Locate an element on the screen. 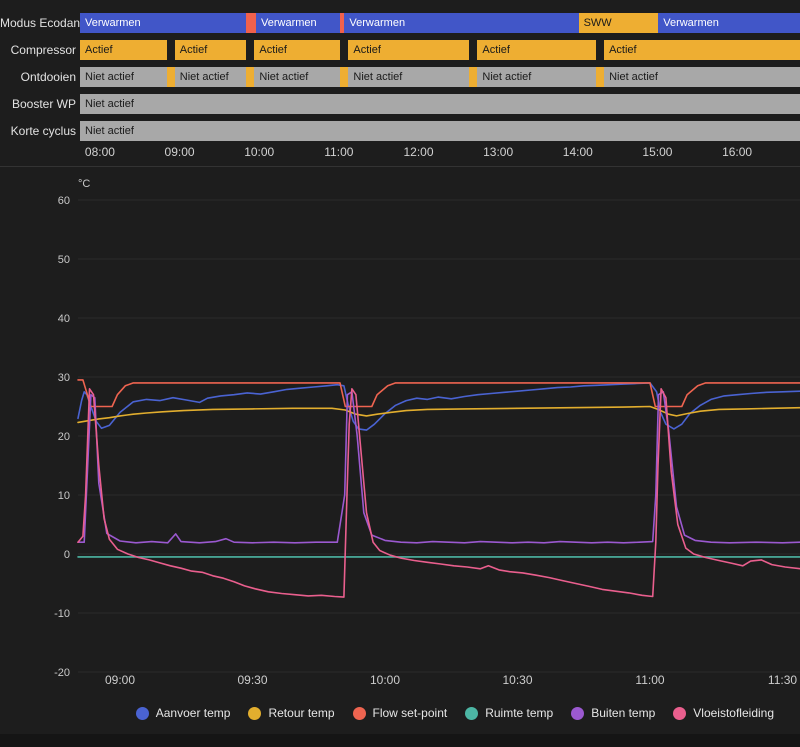 The width and height of the screenshot is (800, 747). timeline-segment-label: SWW is located at coordinates (597, 22).